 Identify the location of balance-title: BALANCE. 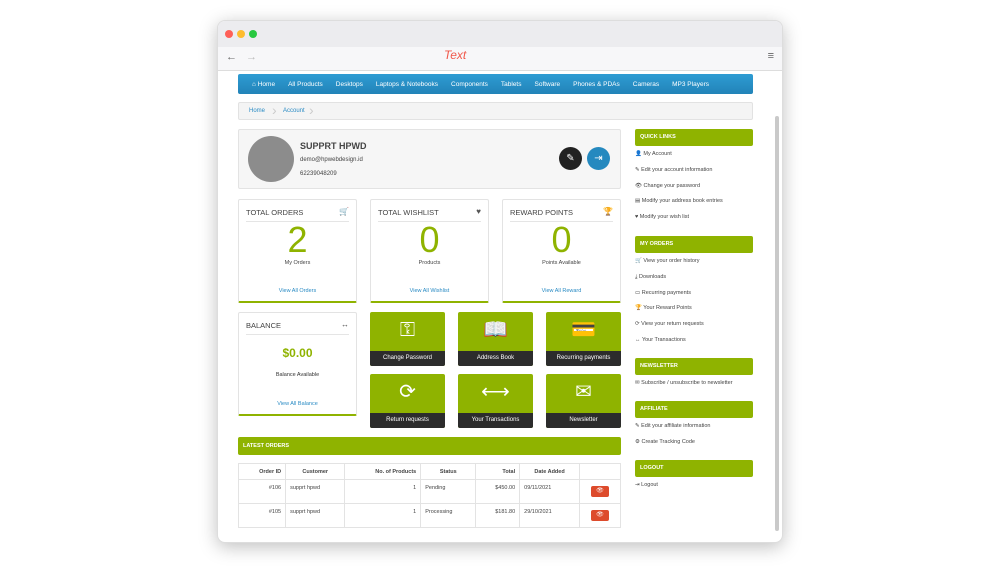
(264, 325).